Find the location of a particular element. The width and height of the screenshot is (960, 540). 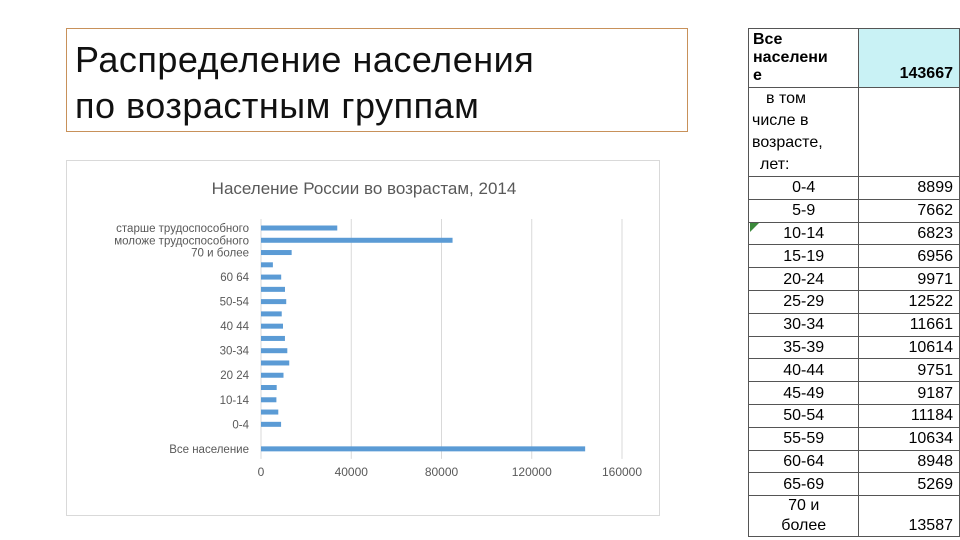

age-cell: 20-24 is located at coordinates (803, 279).